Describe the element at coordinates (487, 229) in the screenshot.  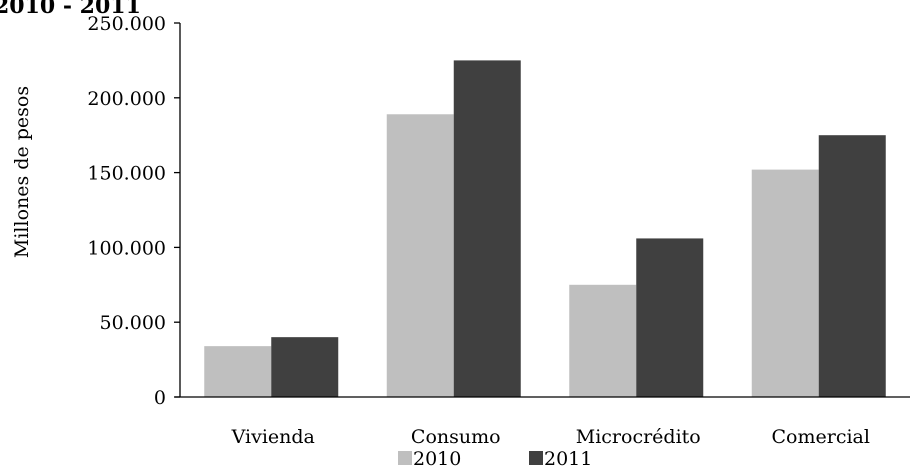
I see `bar-consumo-2011` at that location.